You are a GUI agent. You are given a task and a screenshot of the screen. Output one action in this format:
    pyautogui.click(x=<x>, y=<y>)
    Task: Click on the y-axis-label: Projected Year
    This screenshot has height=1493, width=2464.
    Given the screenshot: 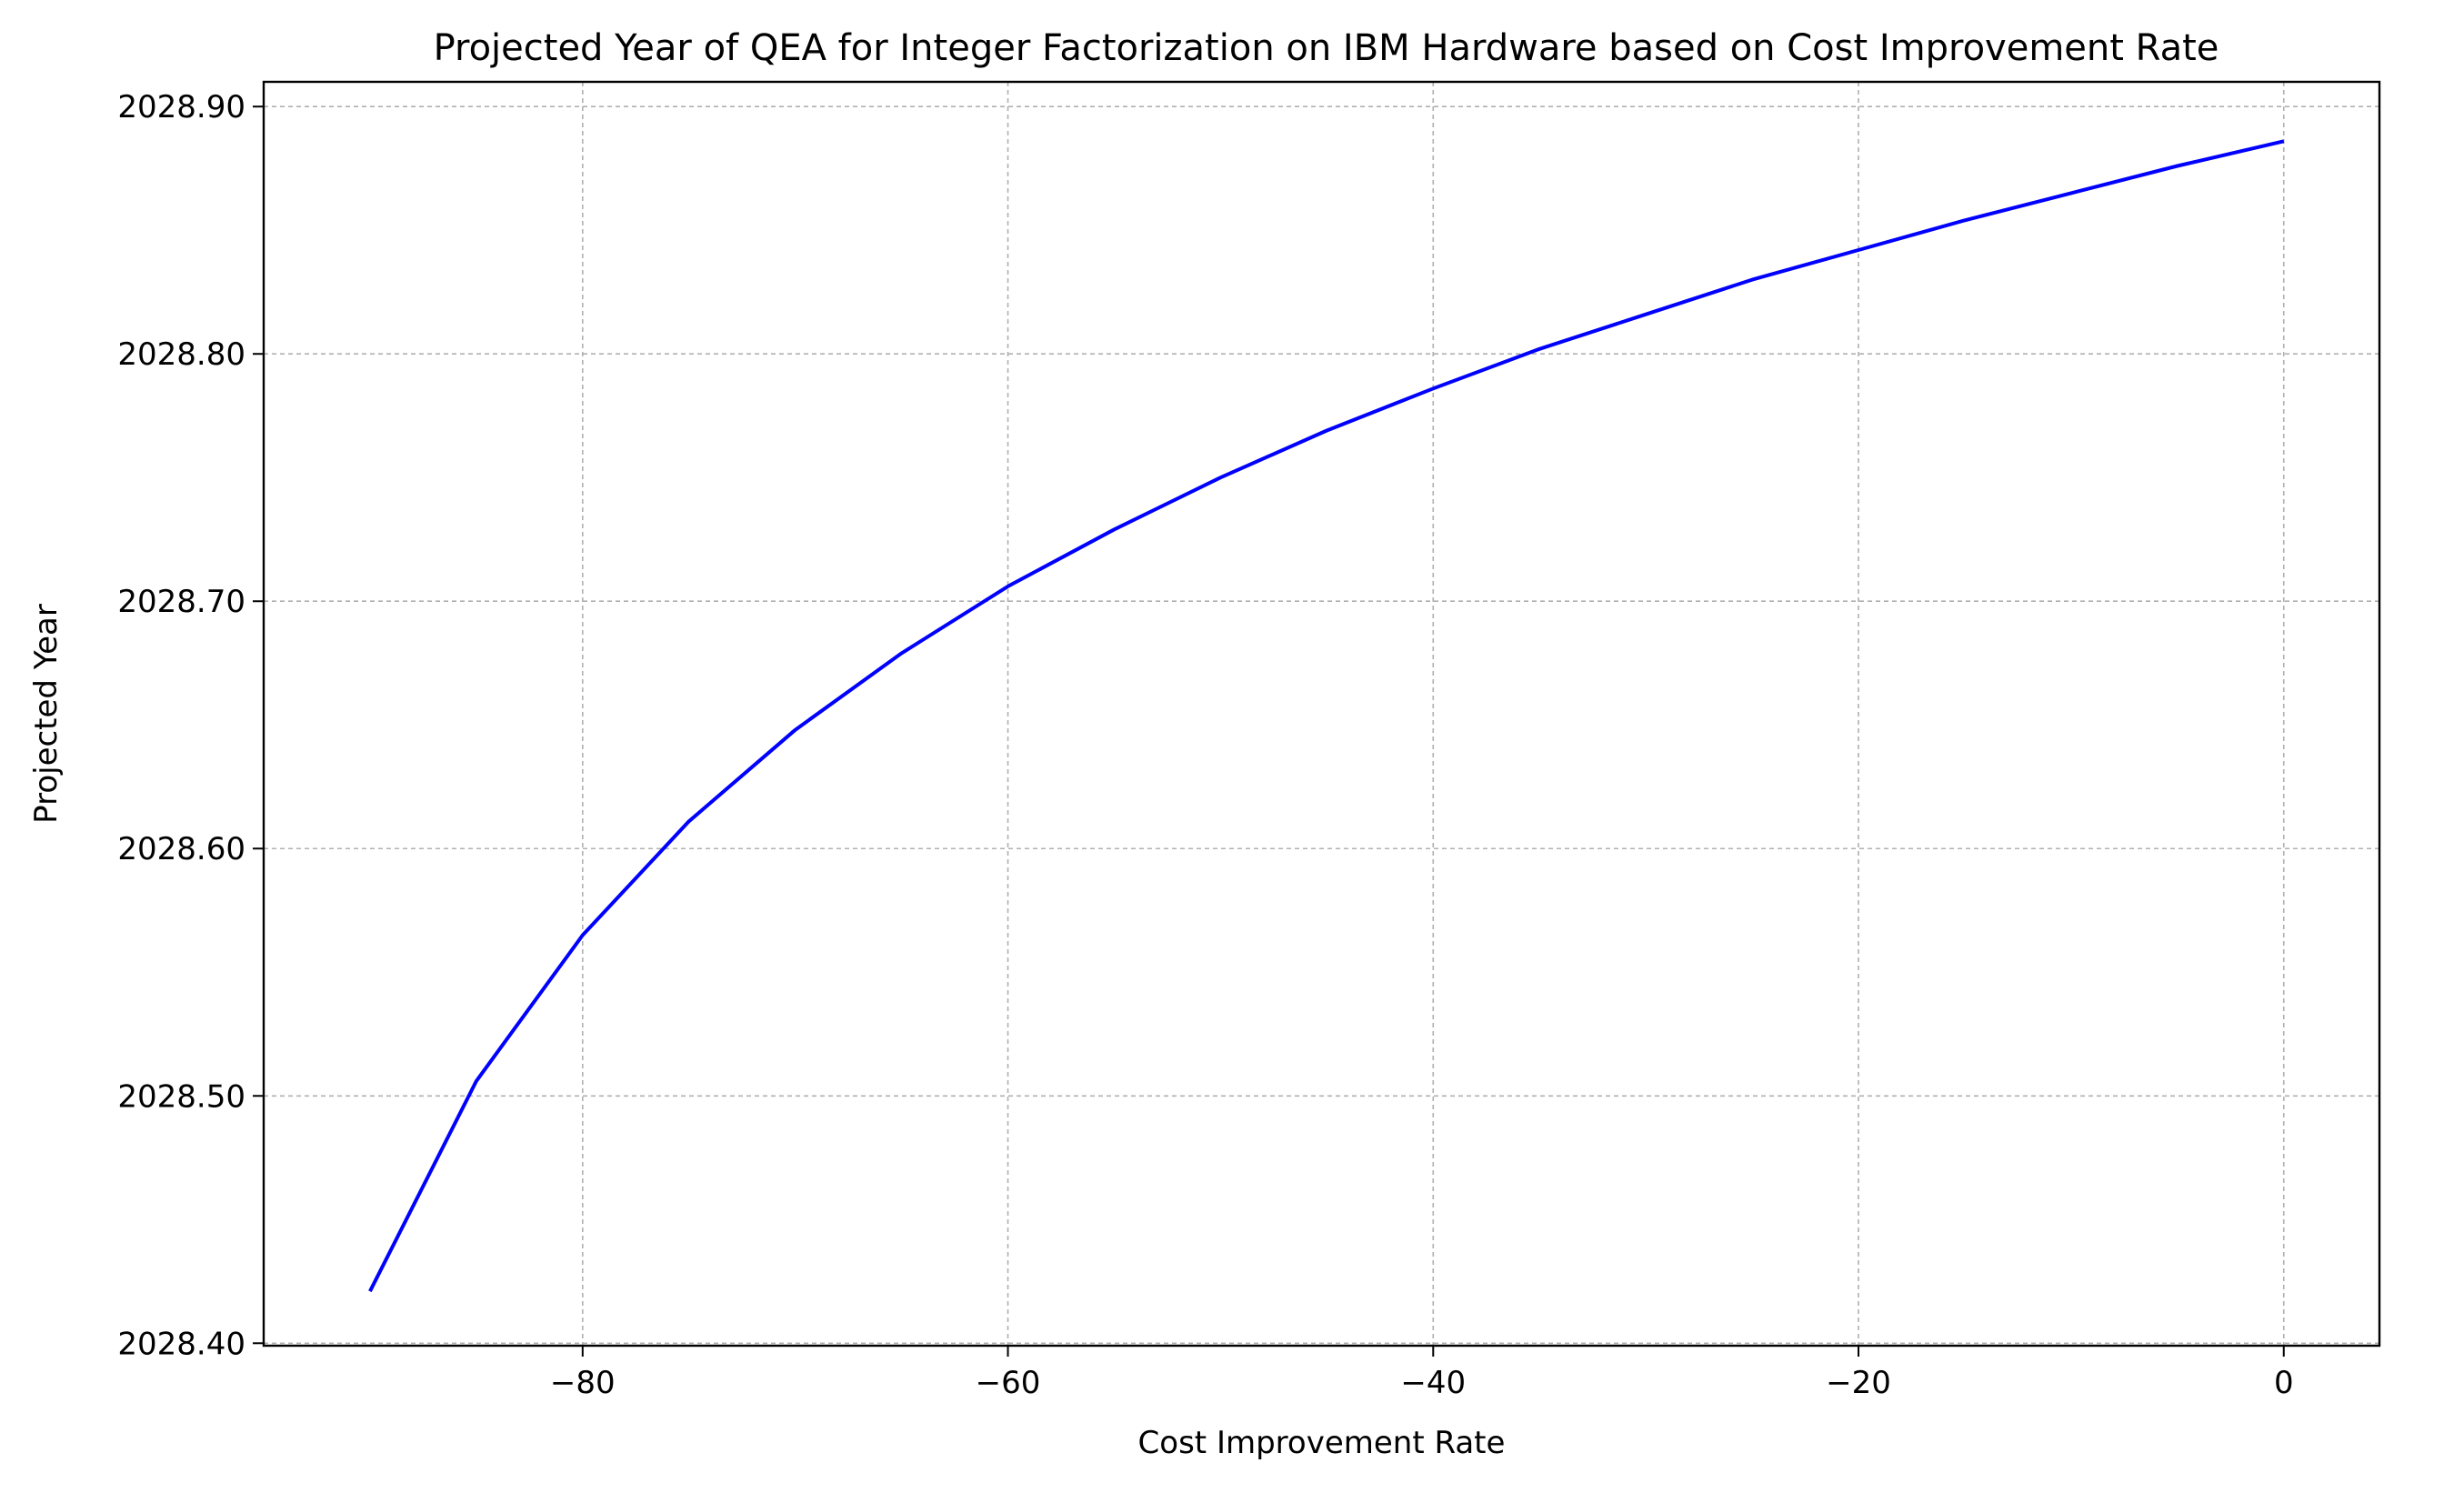 What is the action you would take?
    pyautogui.click(x=47, y=714)
    